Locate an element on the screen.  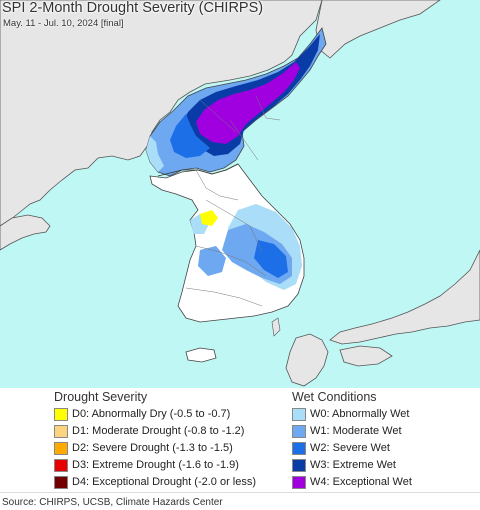
legend-item-w0: W0: Abnormally Wet is located at coordinates (350, 414).